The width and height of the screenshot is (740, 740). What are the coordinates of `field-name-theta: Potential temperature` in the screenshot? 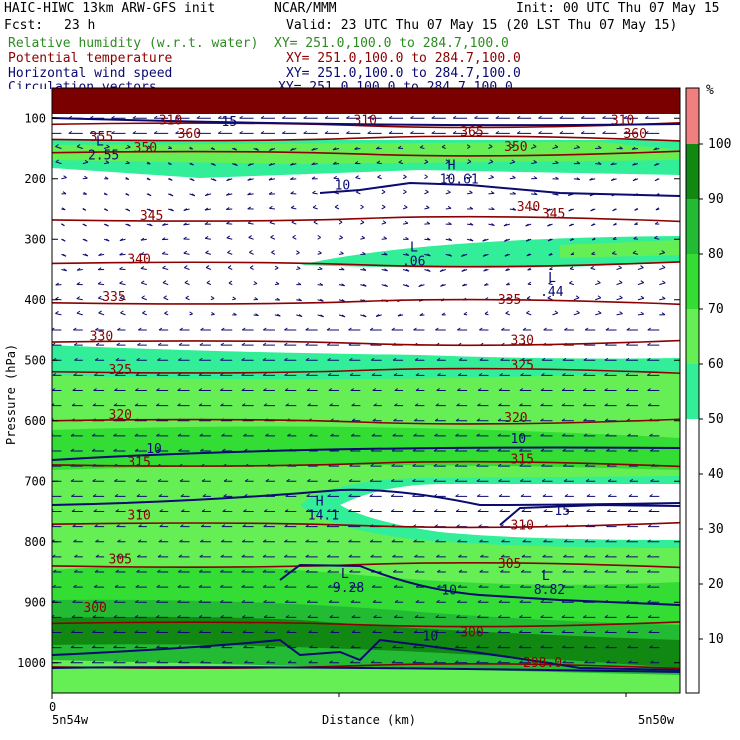 It's located at (90, 58).